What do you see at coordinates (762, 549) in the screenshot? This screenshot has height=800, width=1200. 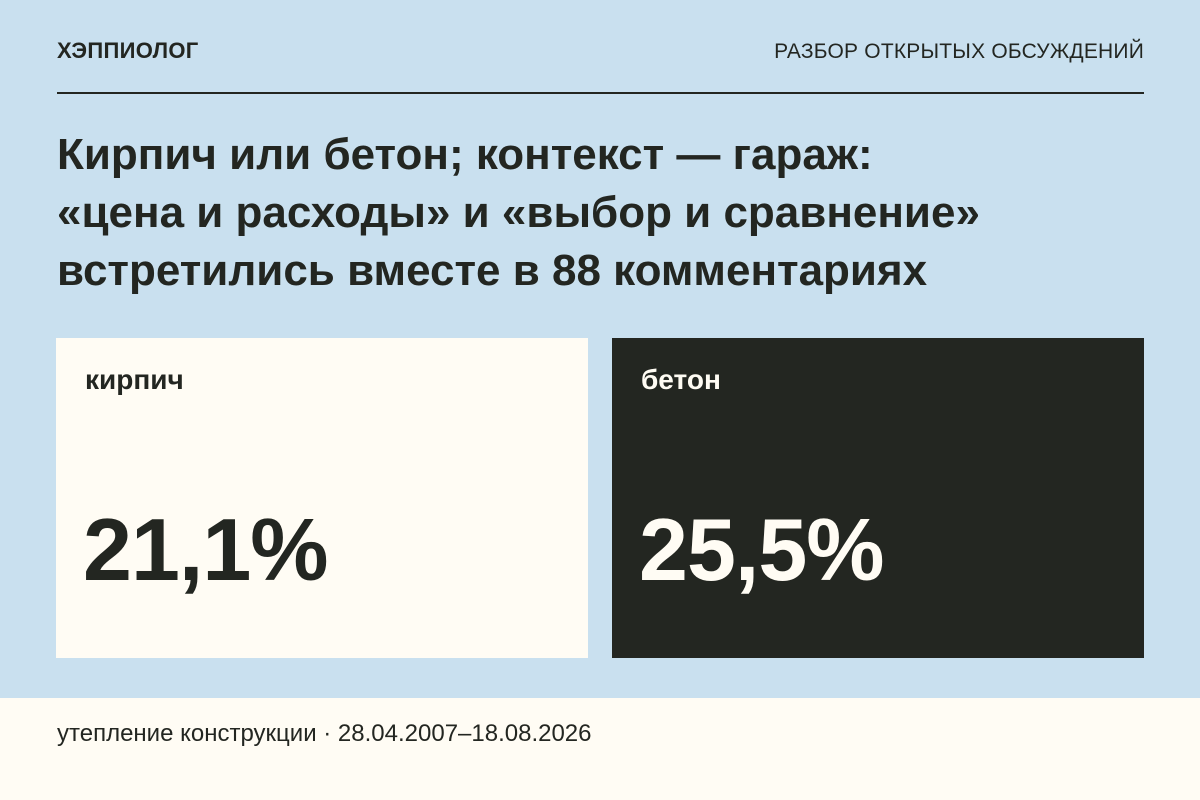 I see `stat-card-value: 25,5%` at bounding box center [762, 549].